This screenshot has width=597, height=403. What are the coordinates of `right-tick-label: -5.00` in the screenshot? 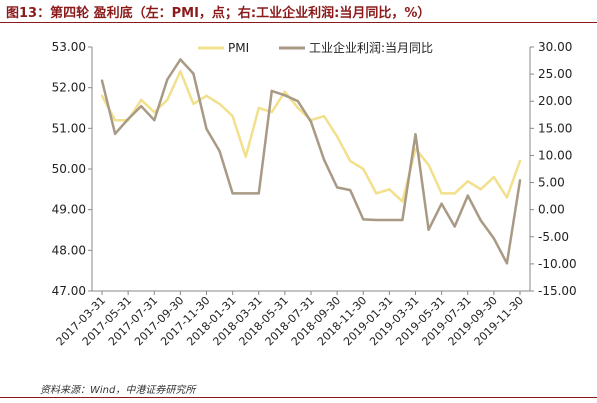 It's located at (553, 237).